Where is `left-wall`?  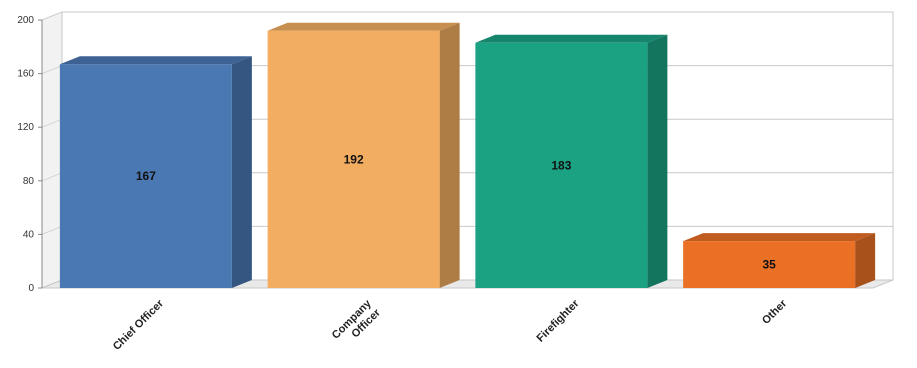
left-wall is located at coordinates (52, 150).